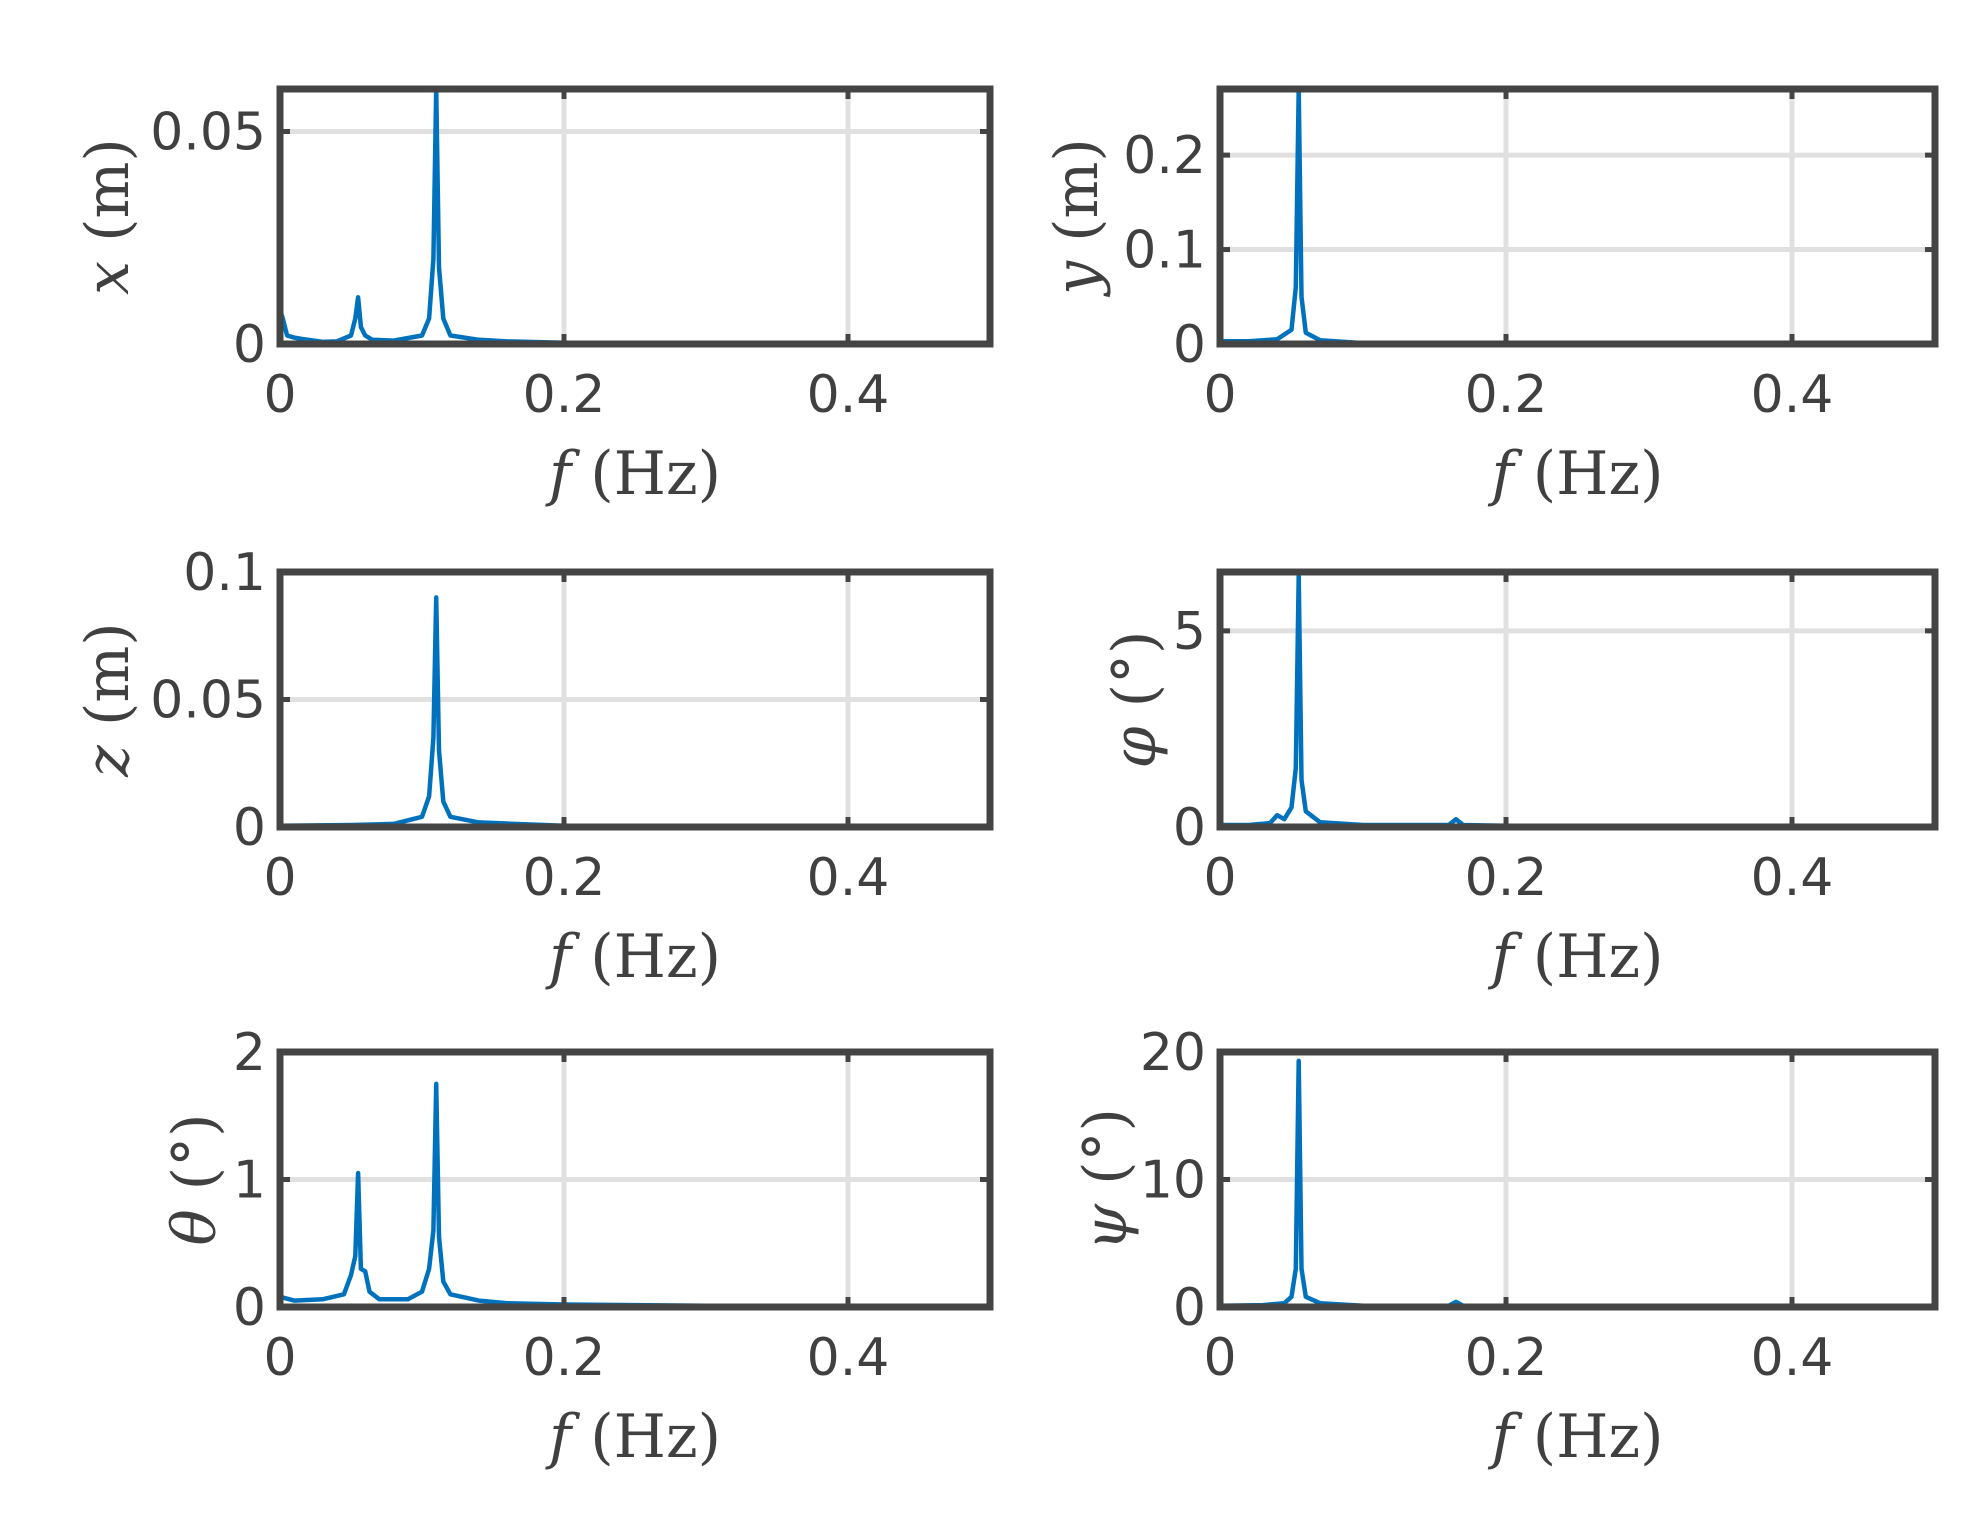 The height and width of the screenshot is (1517, 1983). Describe the element at coordinates (1164, 156) in the screenshot. I see `y-tick-label: 0.2` at that location.